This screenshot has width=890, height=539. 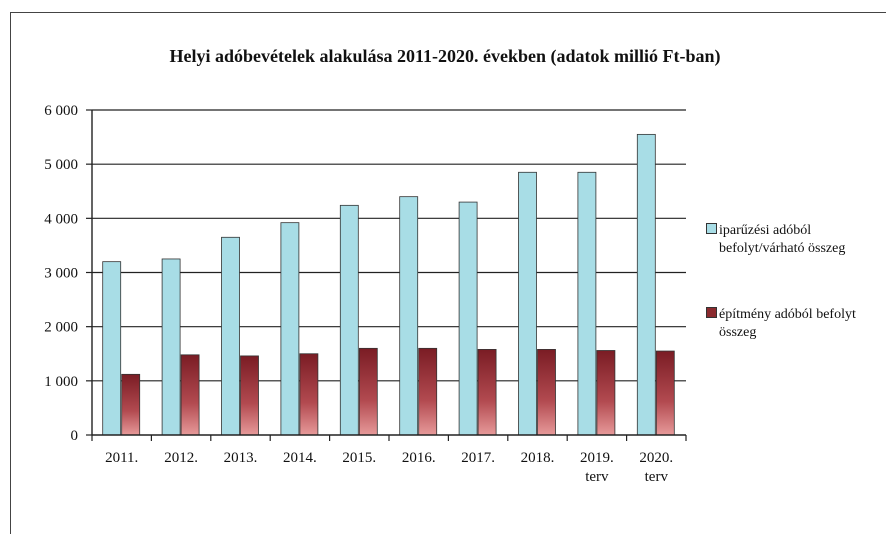 What do you see at coordinates (787, 323) in the screenshot?
I see `legend-label-series-2: építmény adóból befolyt összeg` at bounding box center [787, 323].